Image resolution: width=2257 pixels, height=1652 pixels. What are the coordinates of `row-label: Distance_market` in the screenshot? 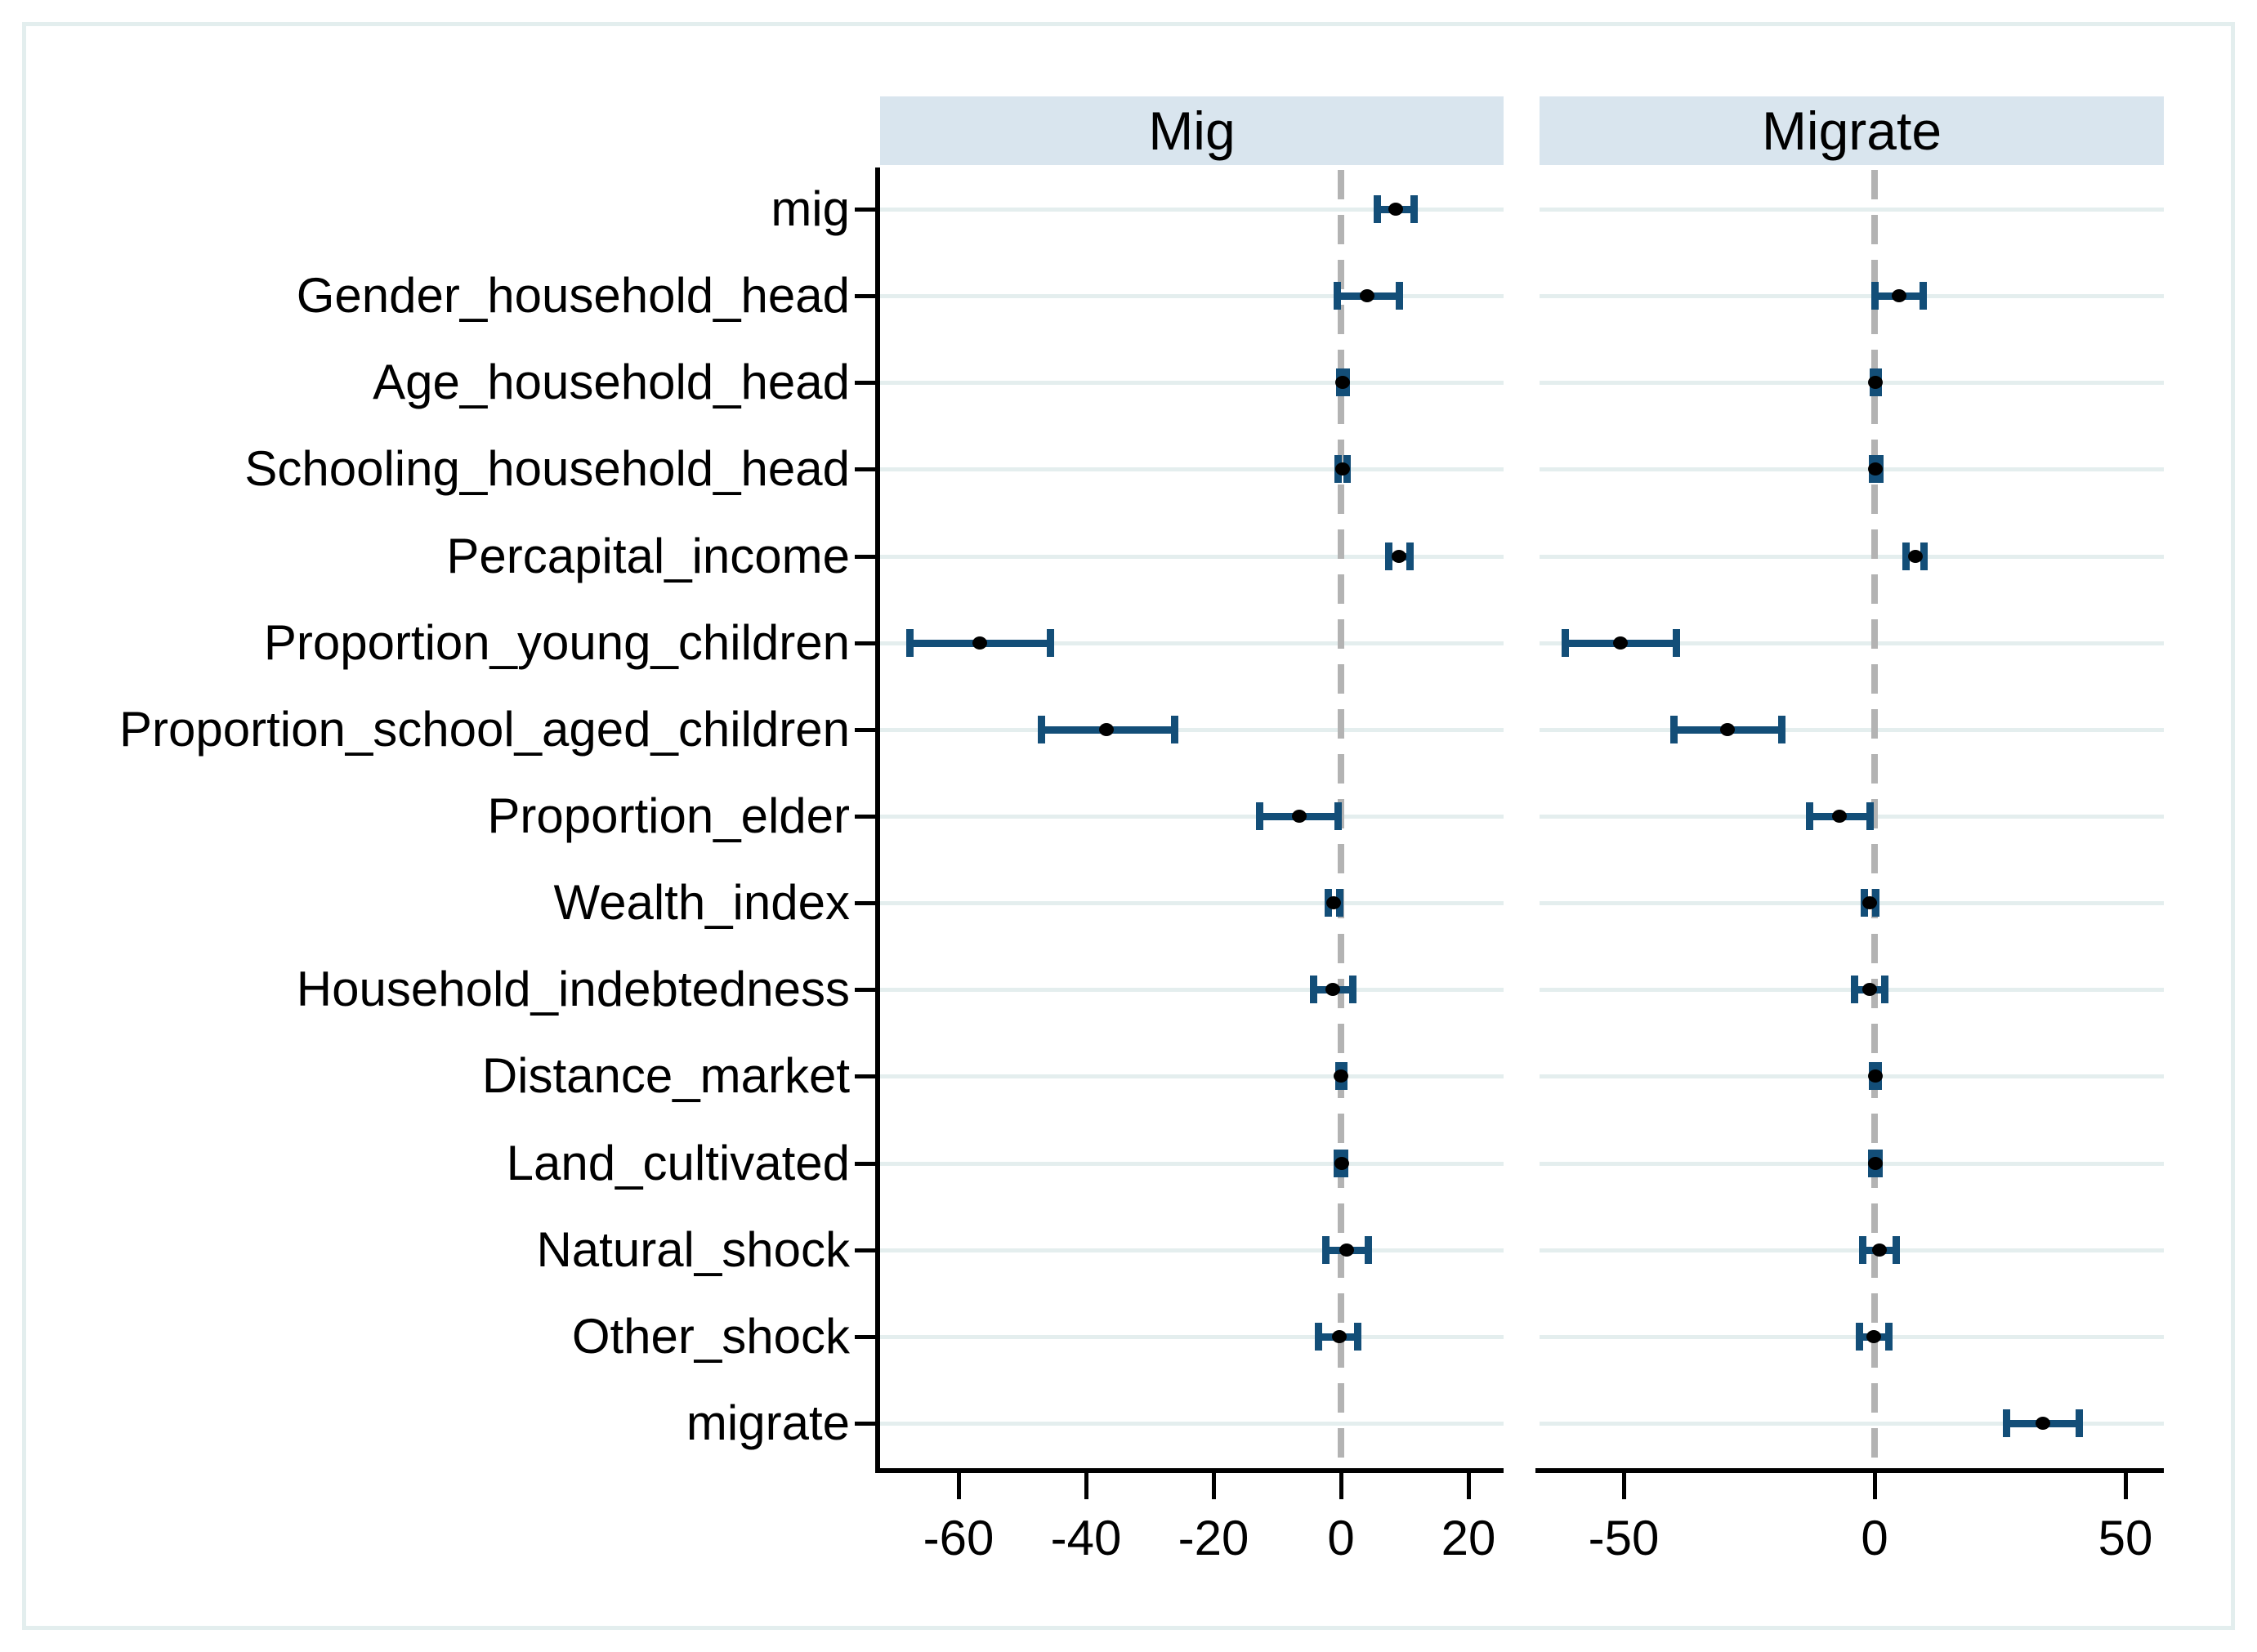 It's located at (665, 1076).